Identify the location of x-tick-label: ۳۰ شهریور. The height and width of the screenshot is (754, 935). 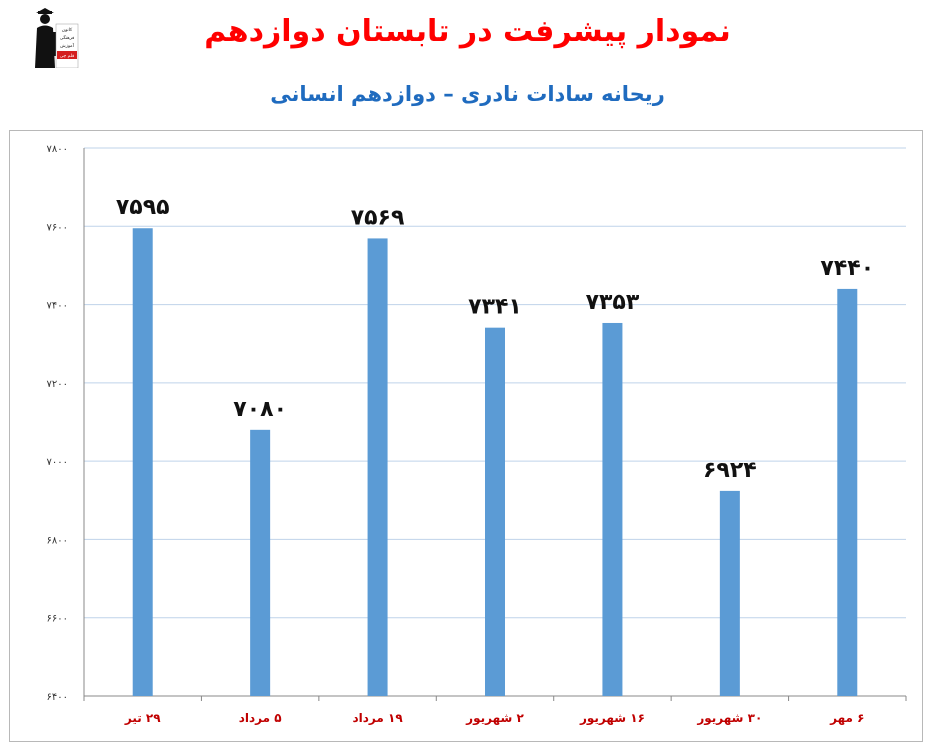
(729, 718).